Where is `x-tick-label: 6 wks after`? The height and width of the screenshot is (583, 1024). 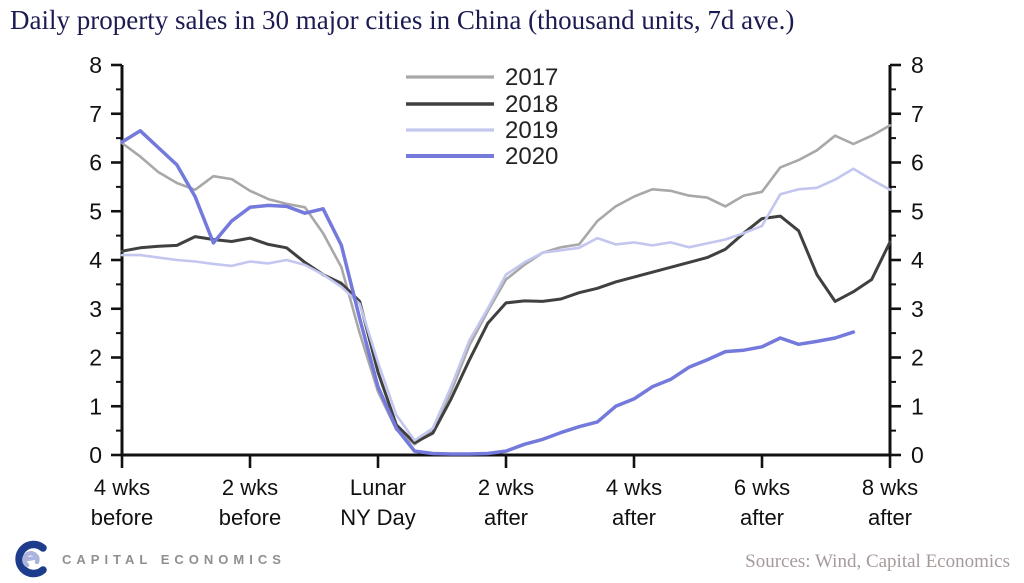 x-tick-label: 6 wks after is located at coordinates (762, 502).